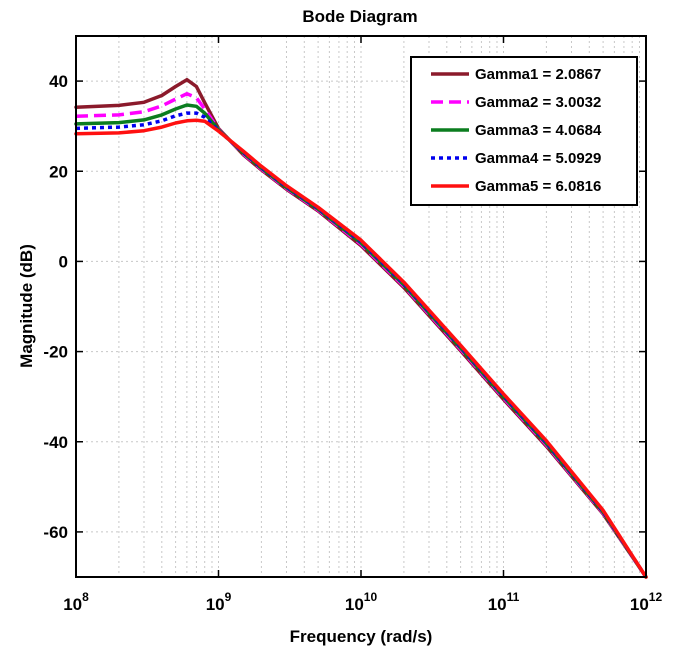 The image size is (684, 652). Describe the element at coordinates (361, 602) in the screenshot. I see `x-tick-label: 10¹⁰` at that location.